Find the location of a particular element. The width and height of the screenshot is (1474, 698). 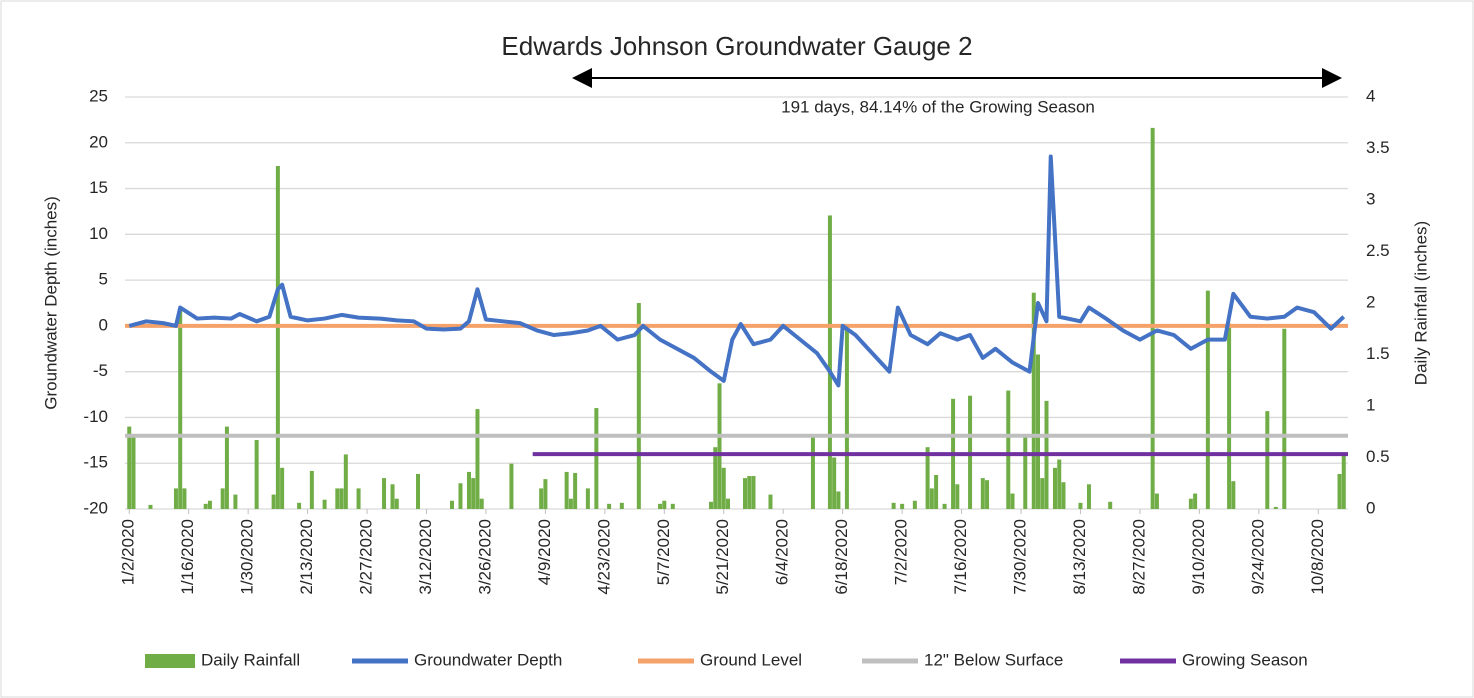

y-tick-label: 10 is located at coordinates (98, 233).